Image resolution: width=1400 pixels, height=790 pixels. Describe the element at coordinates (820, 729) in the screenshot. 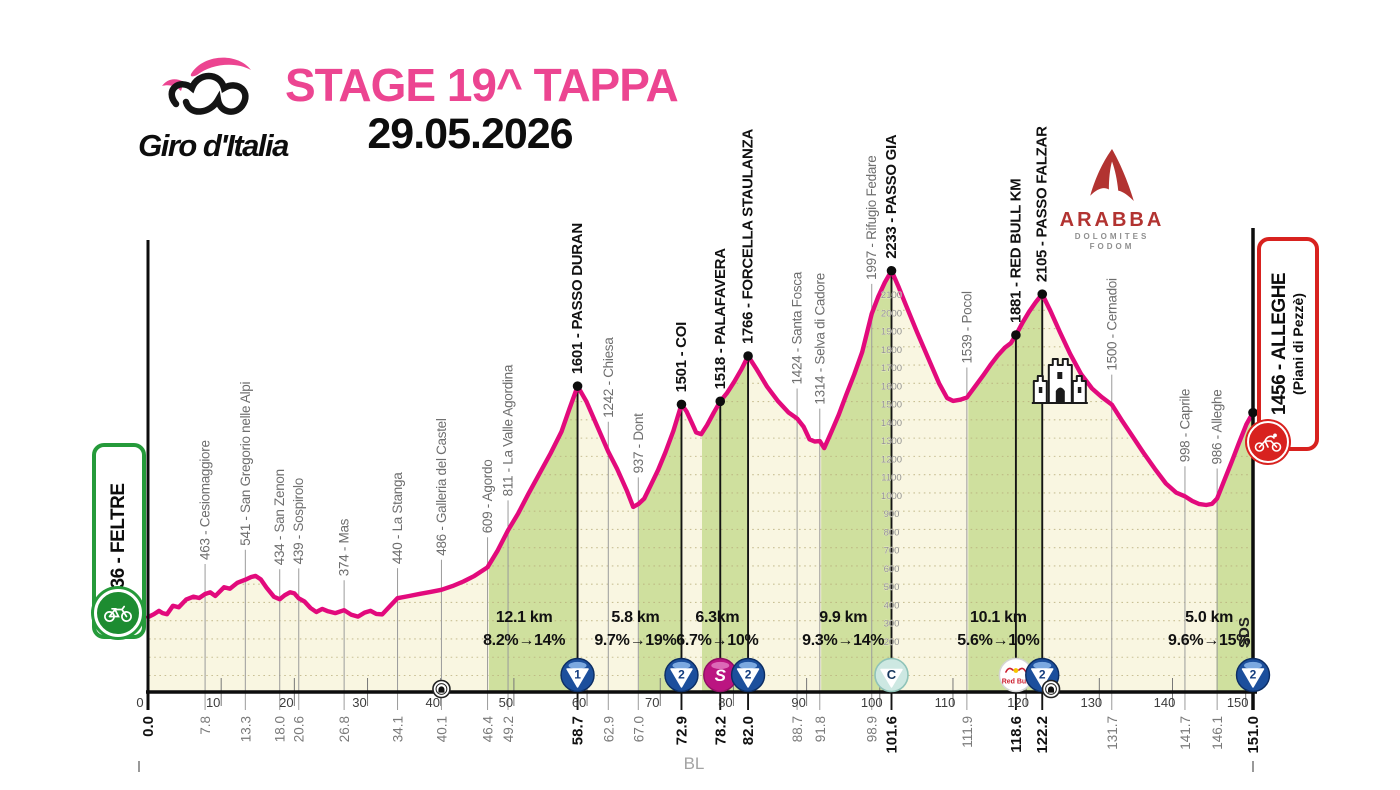

I see `km-distance-label: 91.8` at that location.